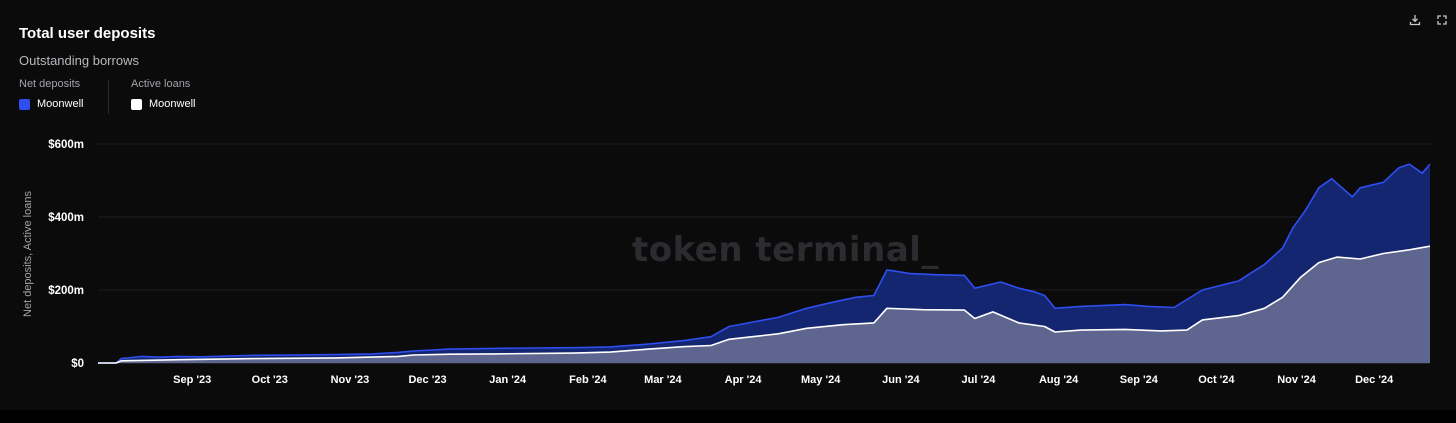 The image size is (1456, 423). I want to click on y-tick-label: $0, so click(77, 364).